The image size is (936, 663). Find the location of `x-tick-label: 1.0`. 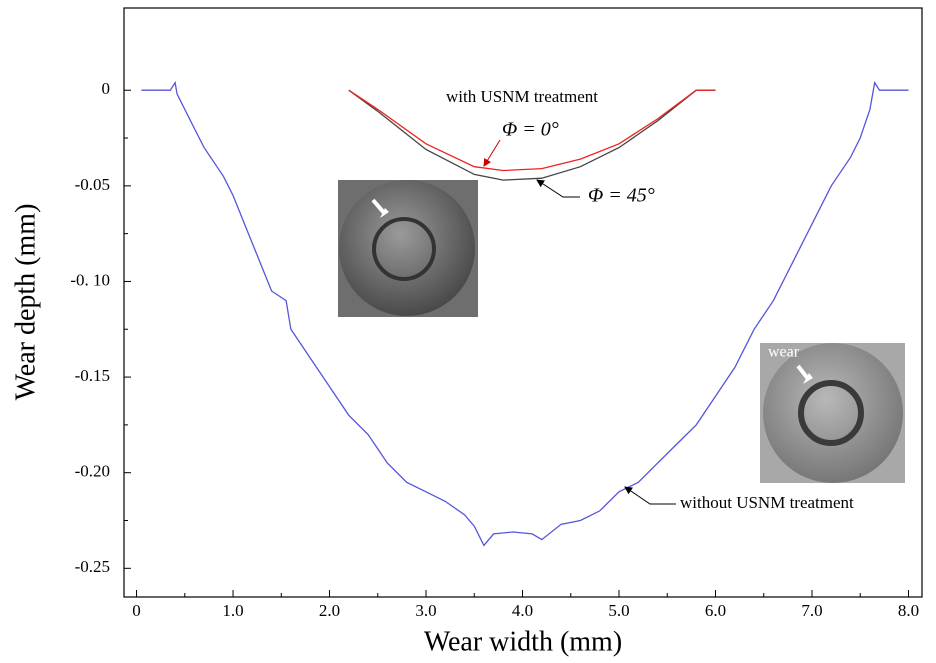

x-tick-label: 1.0 is located at coordinates (232, 610).